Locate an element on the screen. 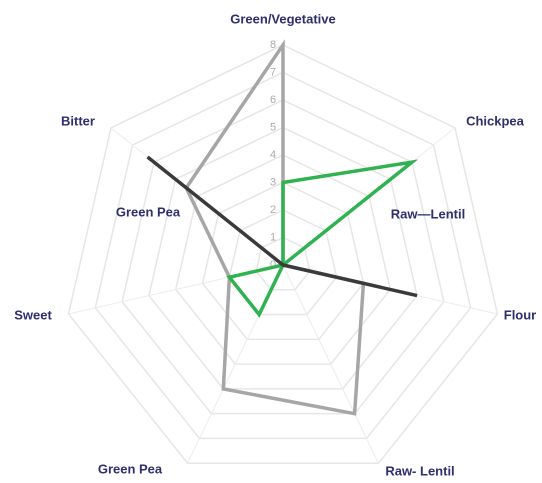 This screenshot has height=483, width=542. series-label: Green Pea is located at coordinates (148, 211).